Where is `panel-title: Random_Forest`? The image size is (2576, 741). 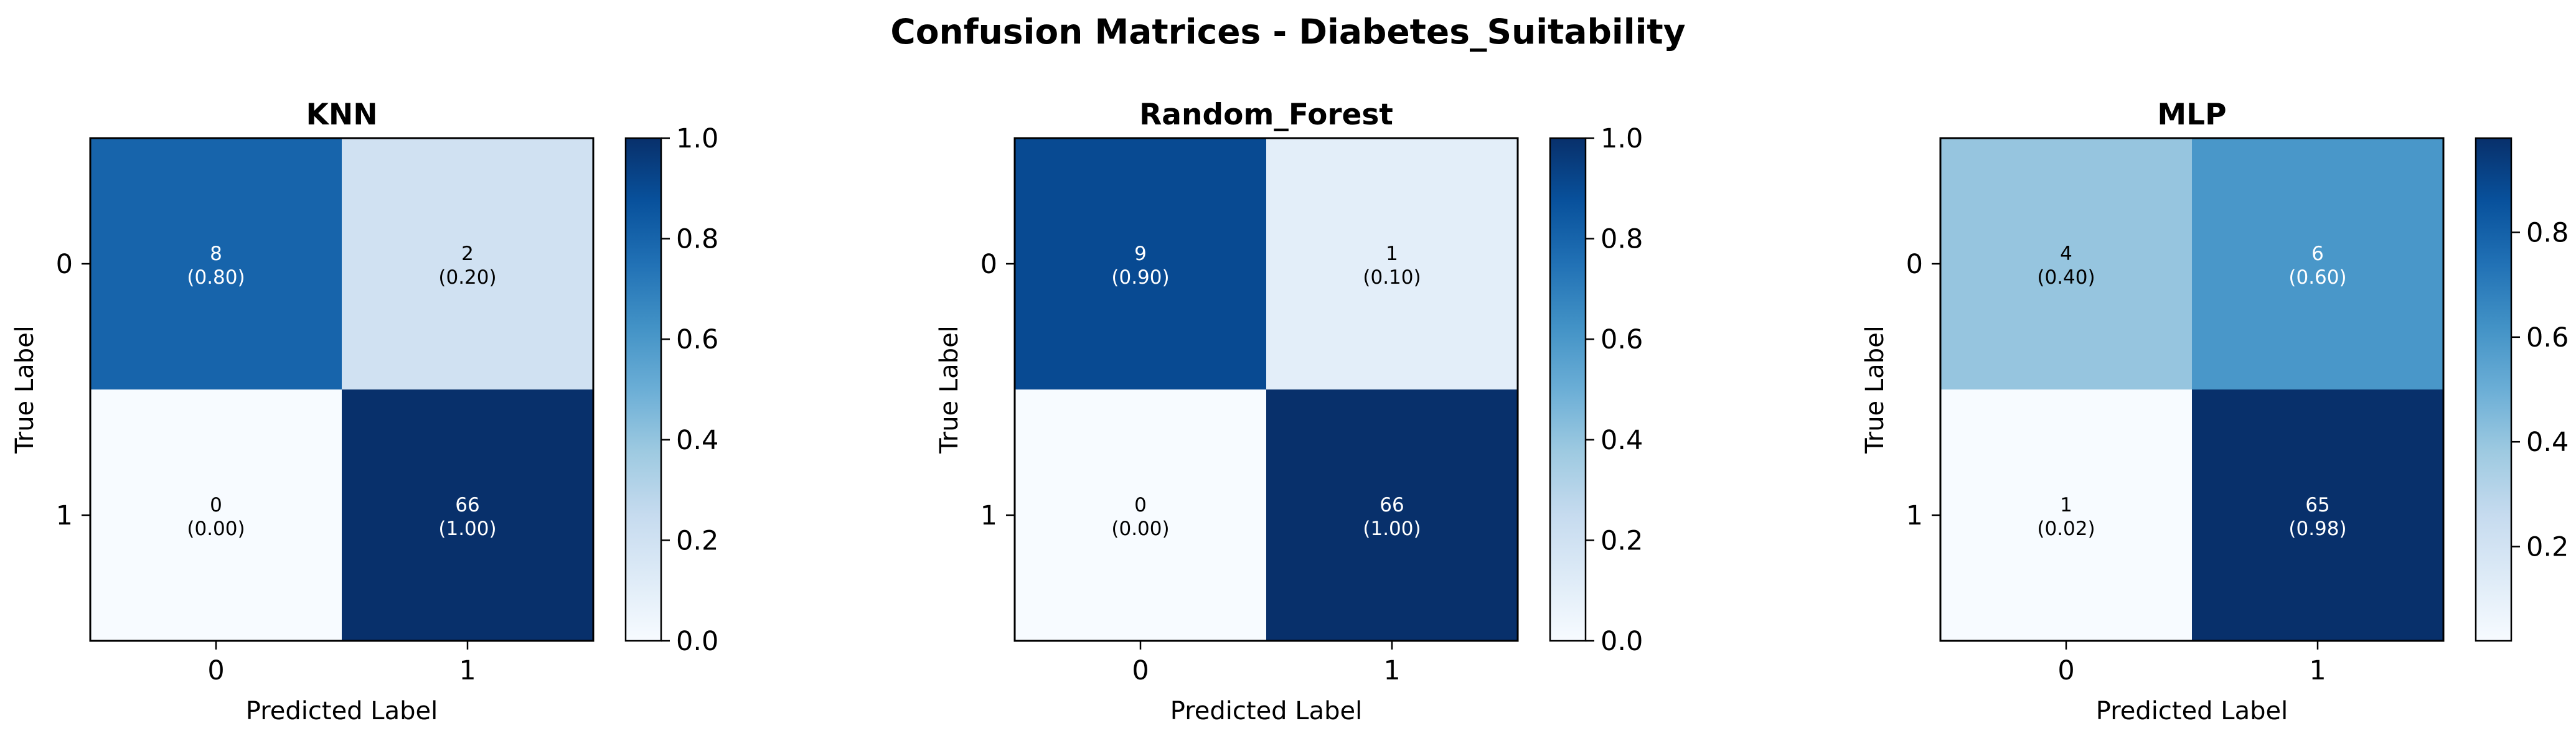
panel-title: Random_Forest is located at coordinates (1266, 115).